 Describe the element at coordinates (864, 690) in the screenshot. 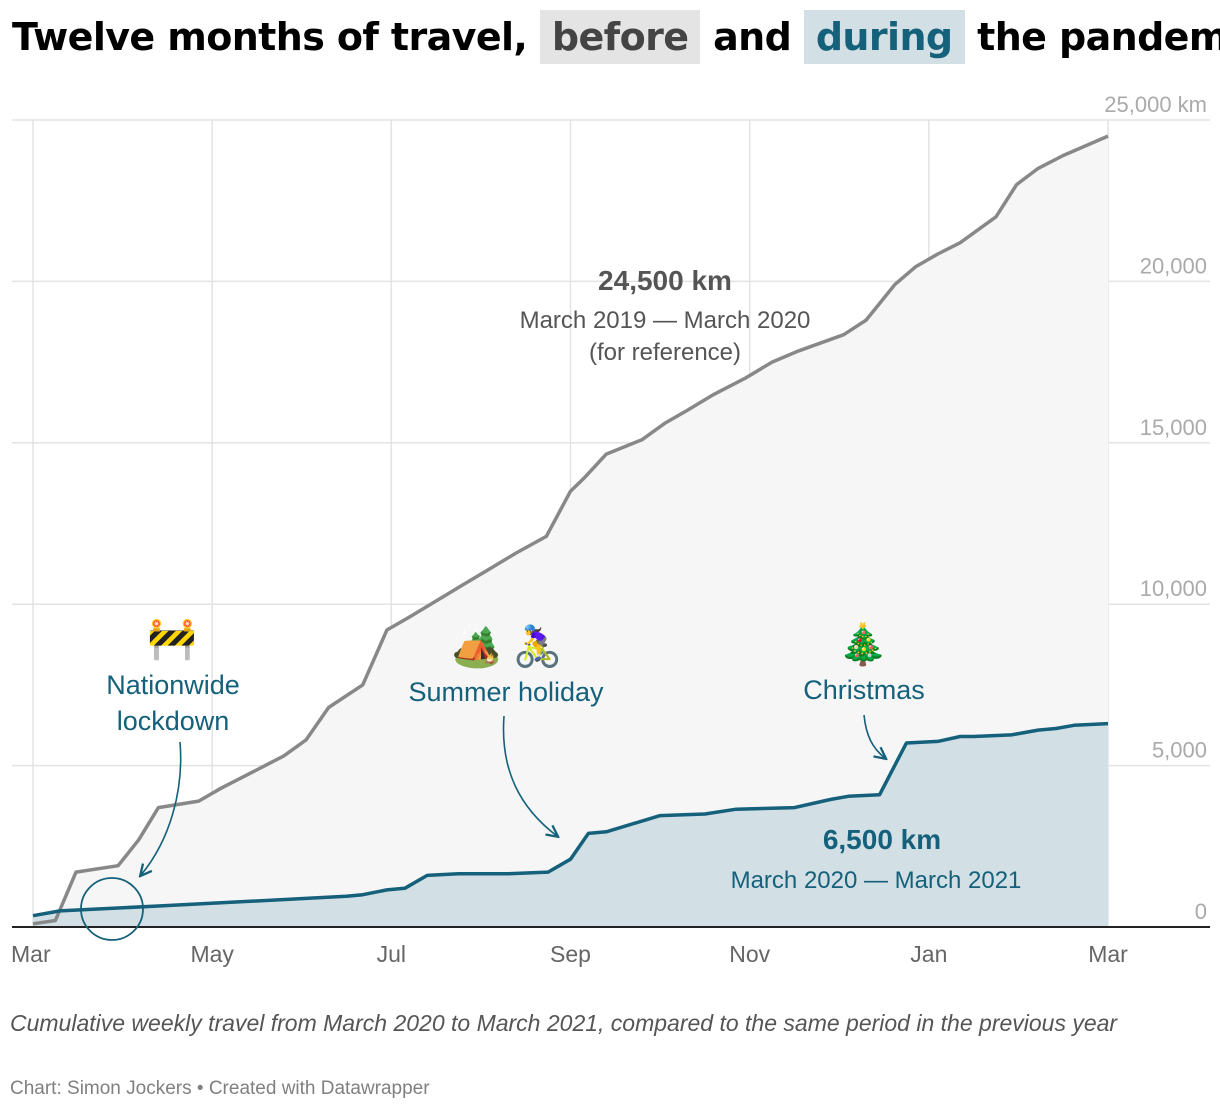

I see `christmas-label: Christmas` at that location.